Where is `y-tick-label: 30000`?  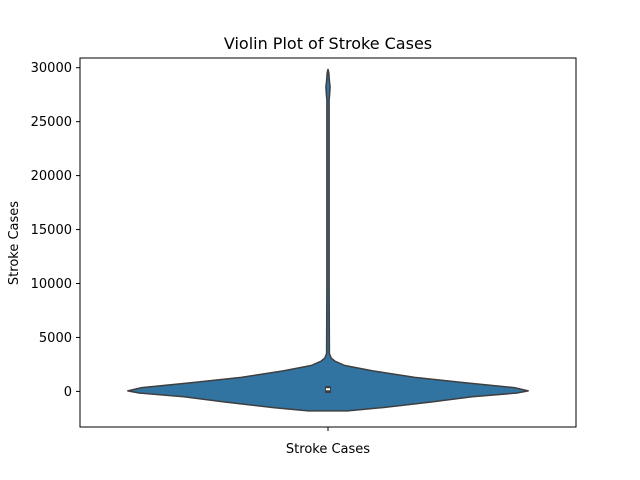 y-tick-label: 30000 is located at coordinates (51, 68).